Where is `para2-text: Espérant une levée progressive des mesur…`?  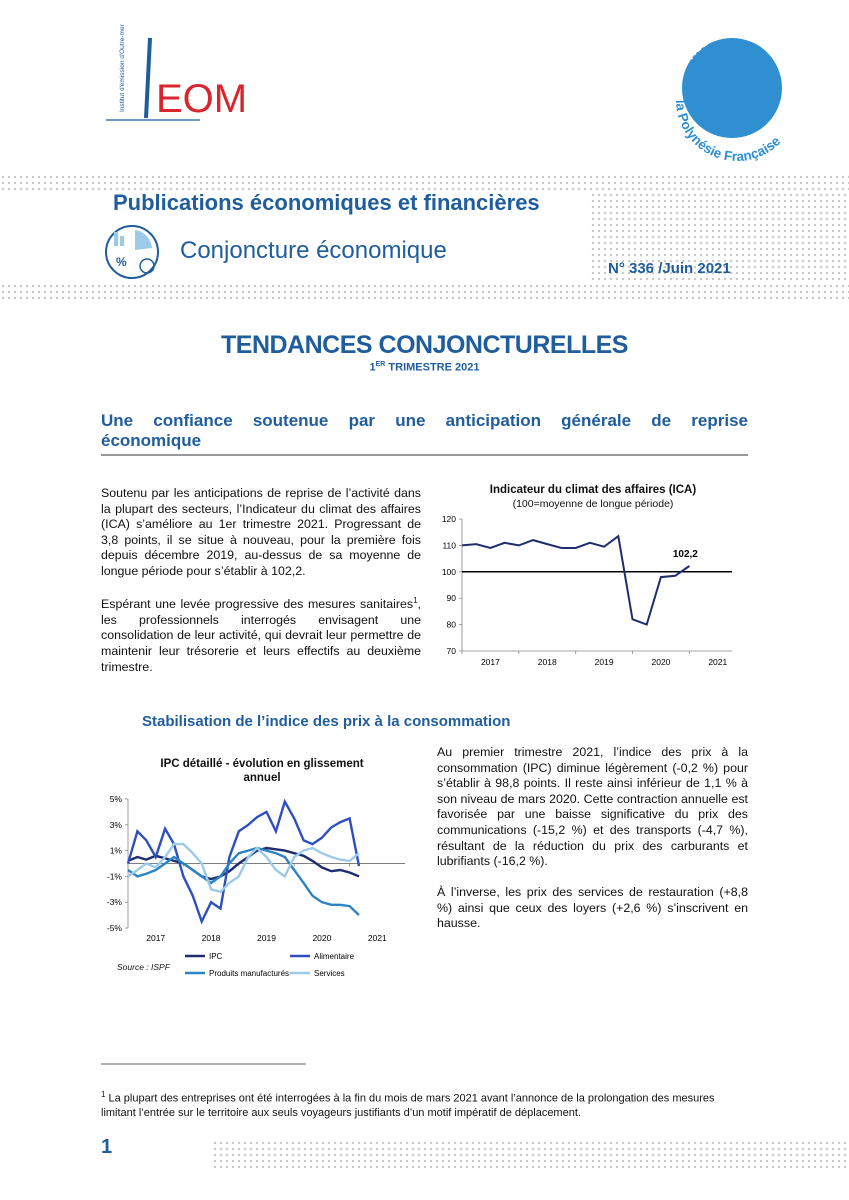
para2-text: Espérant une levée progressive des mesur… is located at coordinates (257, 604).